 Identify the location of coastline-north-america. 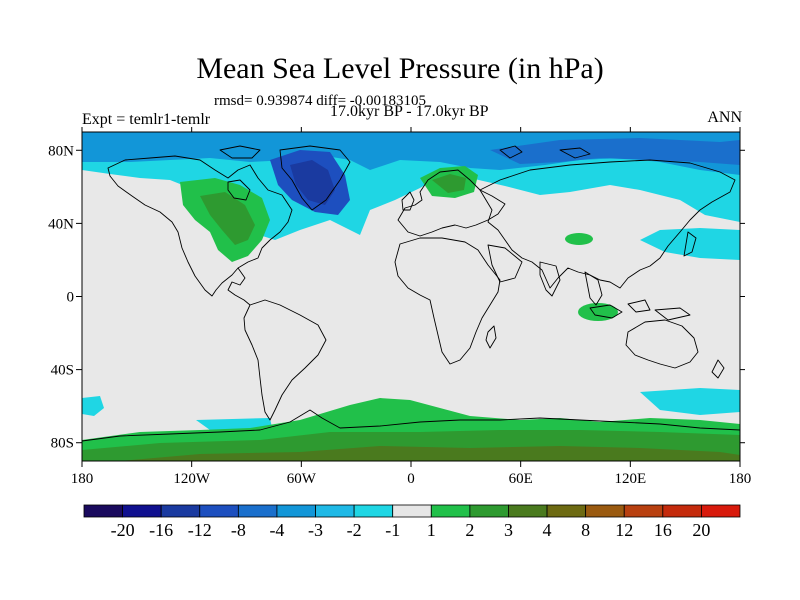
(200, 226).